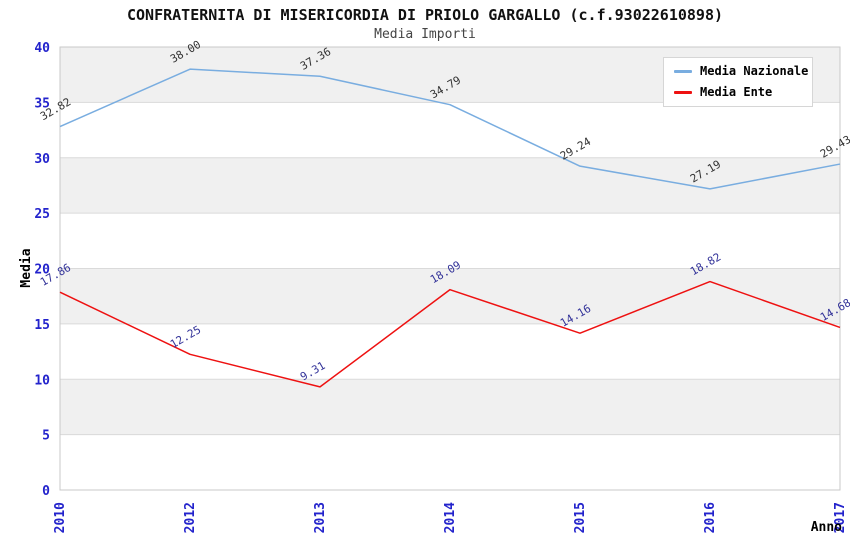  What do you see at coordinates (46, 436) in the screenshot?
I see `y-tick-label: 5` at bounding box center [46, 436].